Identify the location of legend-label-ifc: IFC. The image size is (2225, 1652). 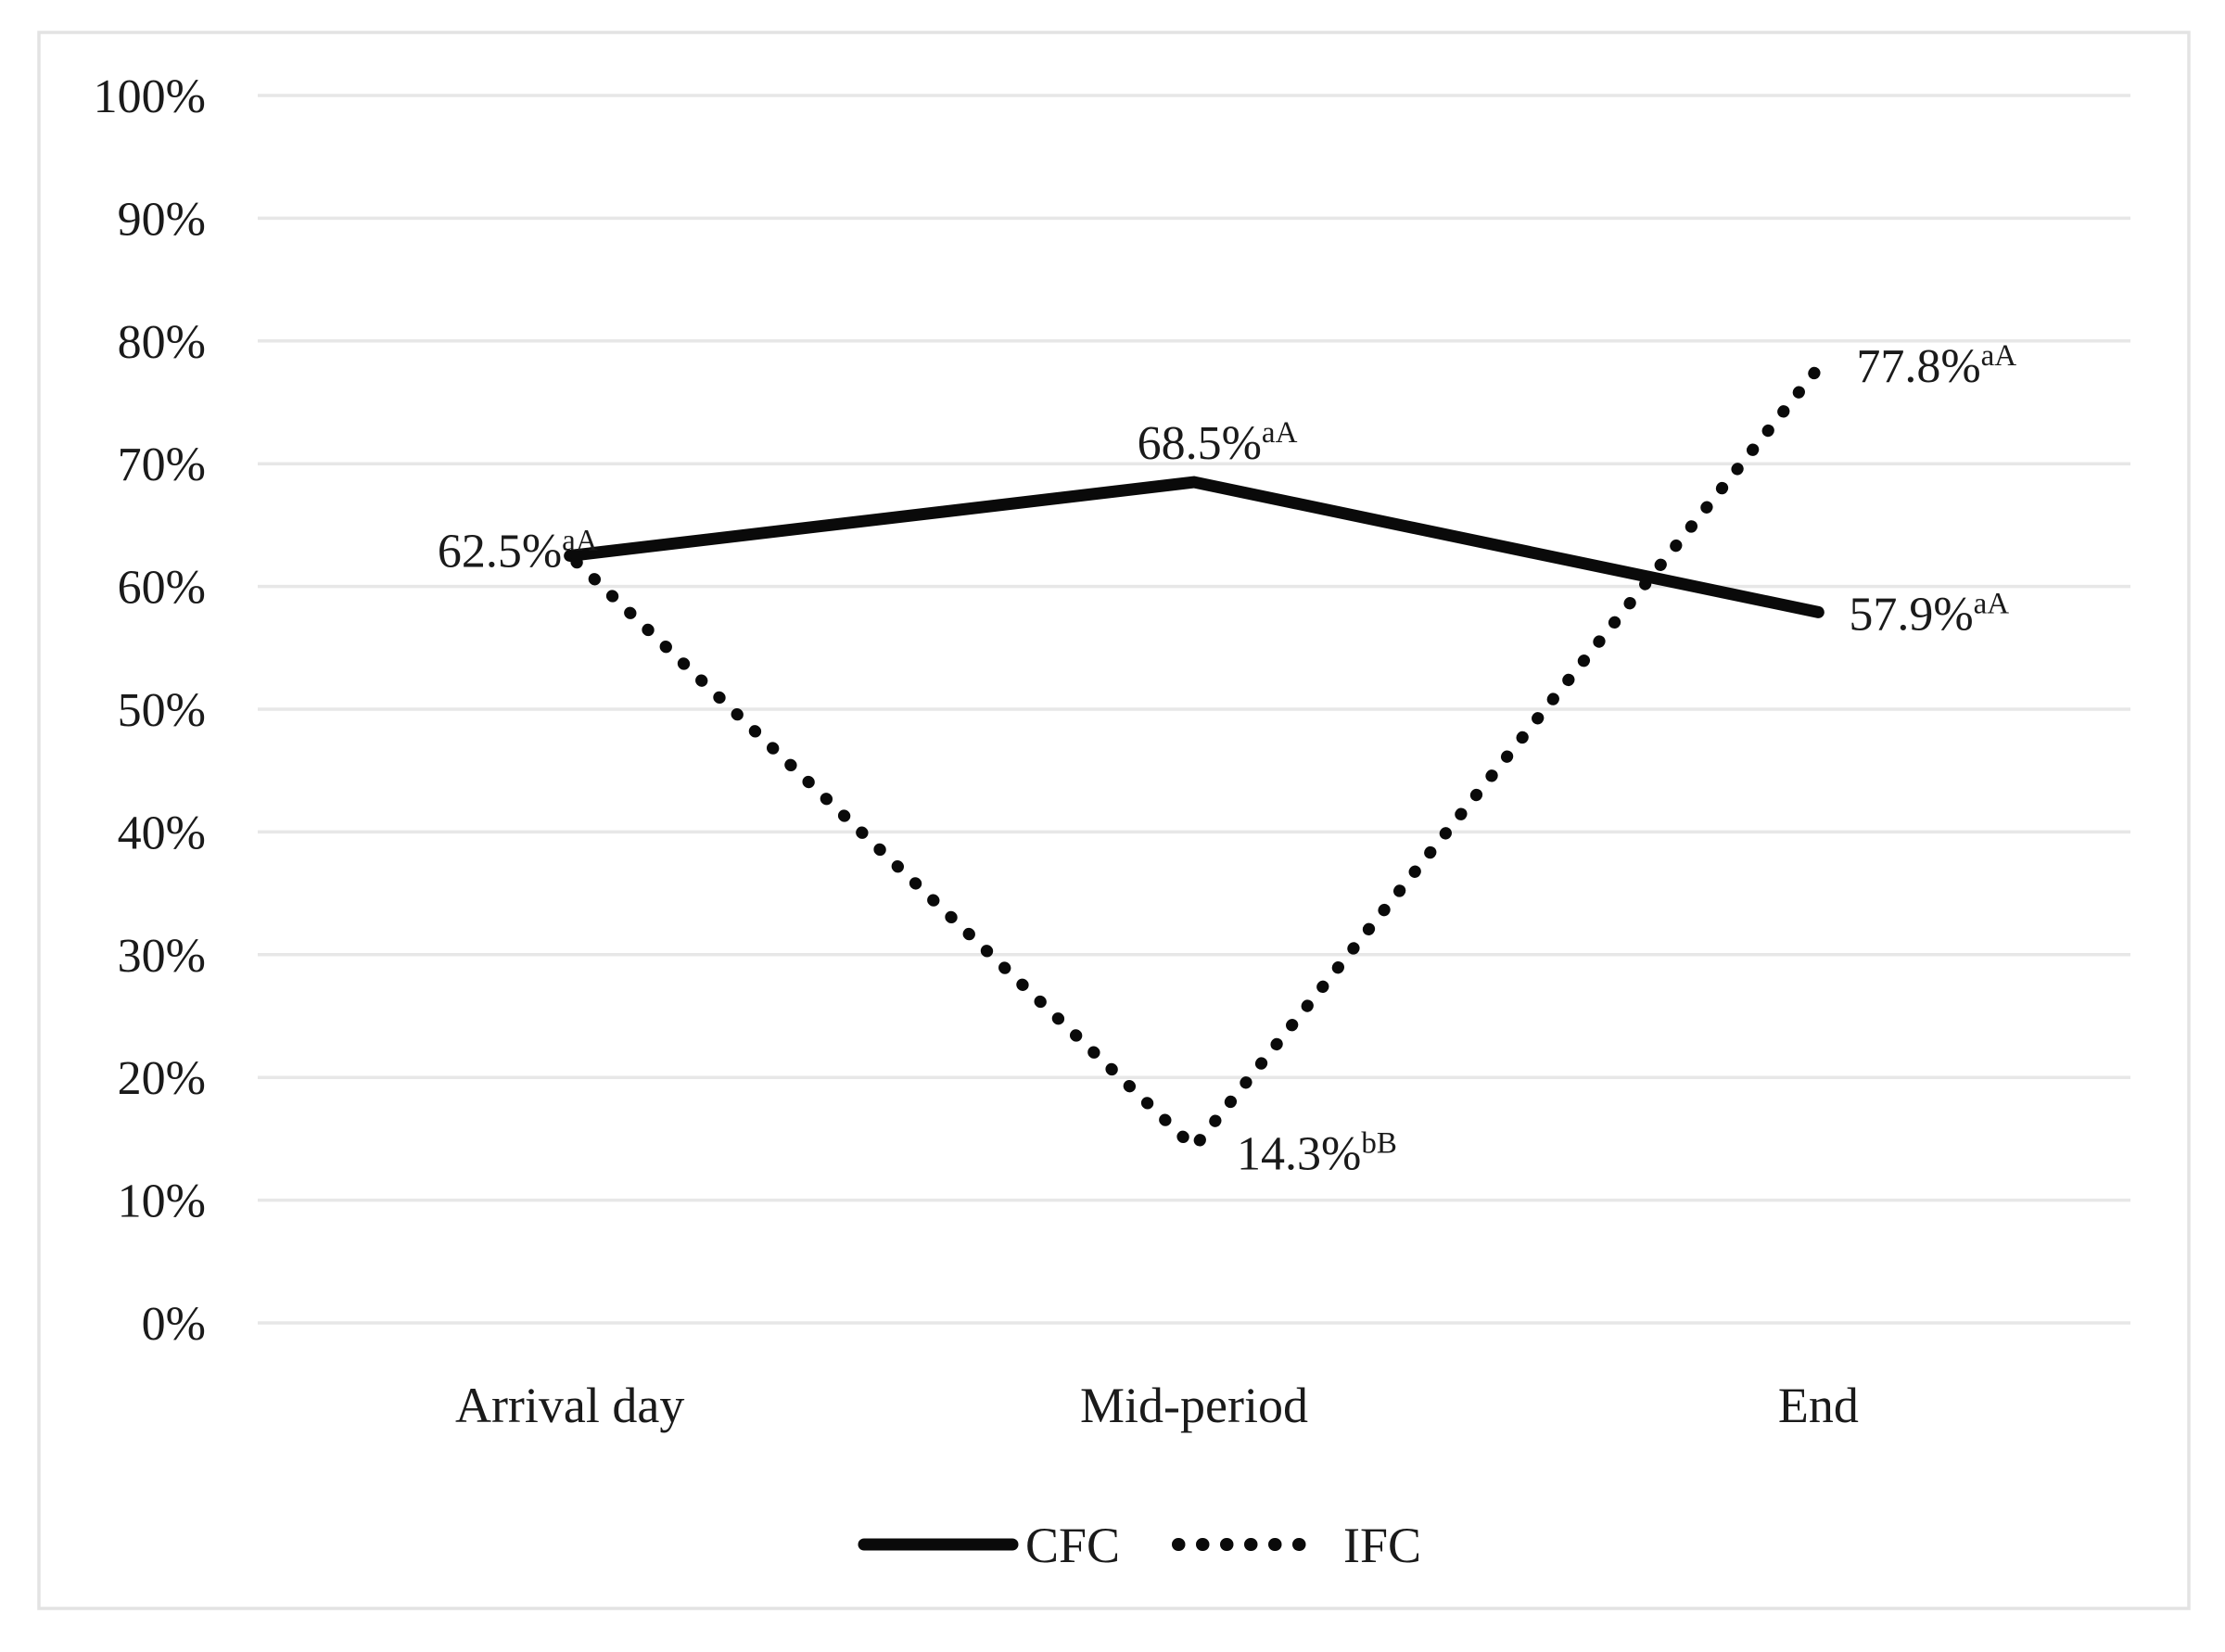
(1382, 1546).